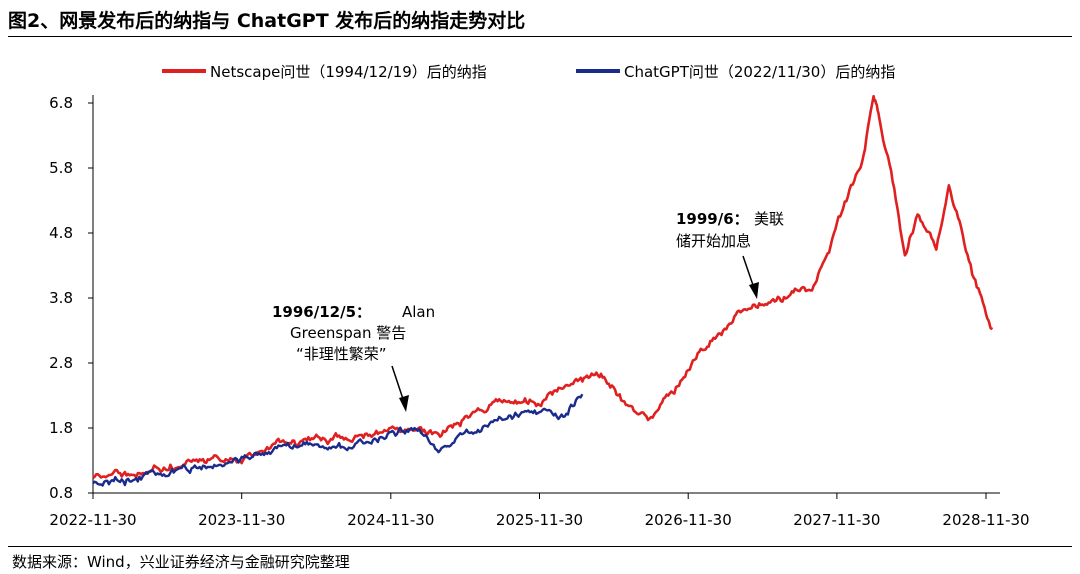  I want to click on legend-label-chatgpt: ChatGPT问世（2022/11/30）后的纳指, so click(759, 72).